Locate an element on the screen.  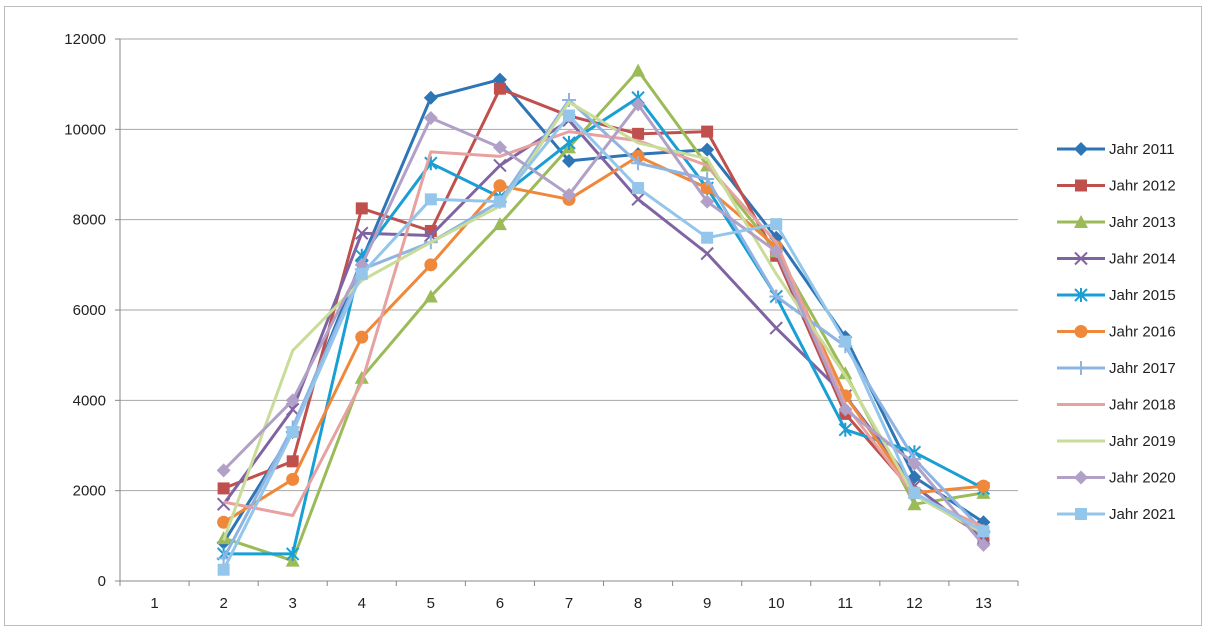
x-tick-label: 13 is located at coordinates (983, 603).